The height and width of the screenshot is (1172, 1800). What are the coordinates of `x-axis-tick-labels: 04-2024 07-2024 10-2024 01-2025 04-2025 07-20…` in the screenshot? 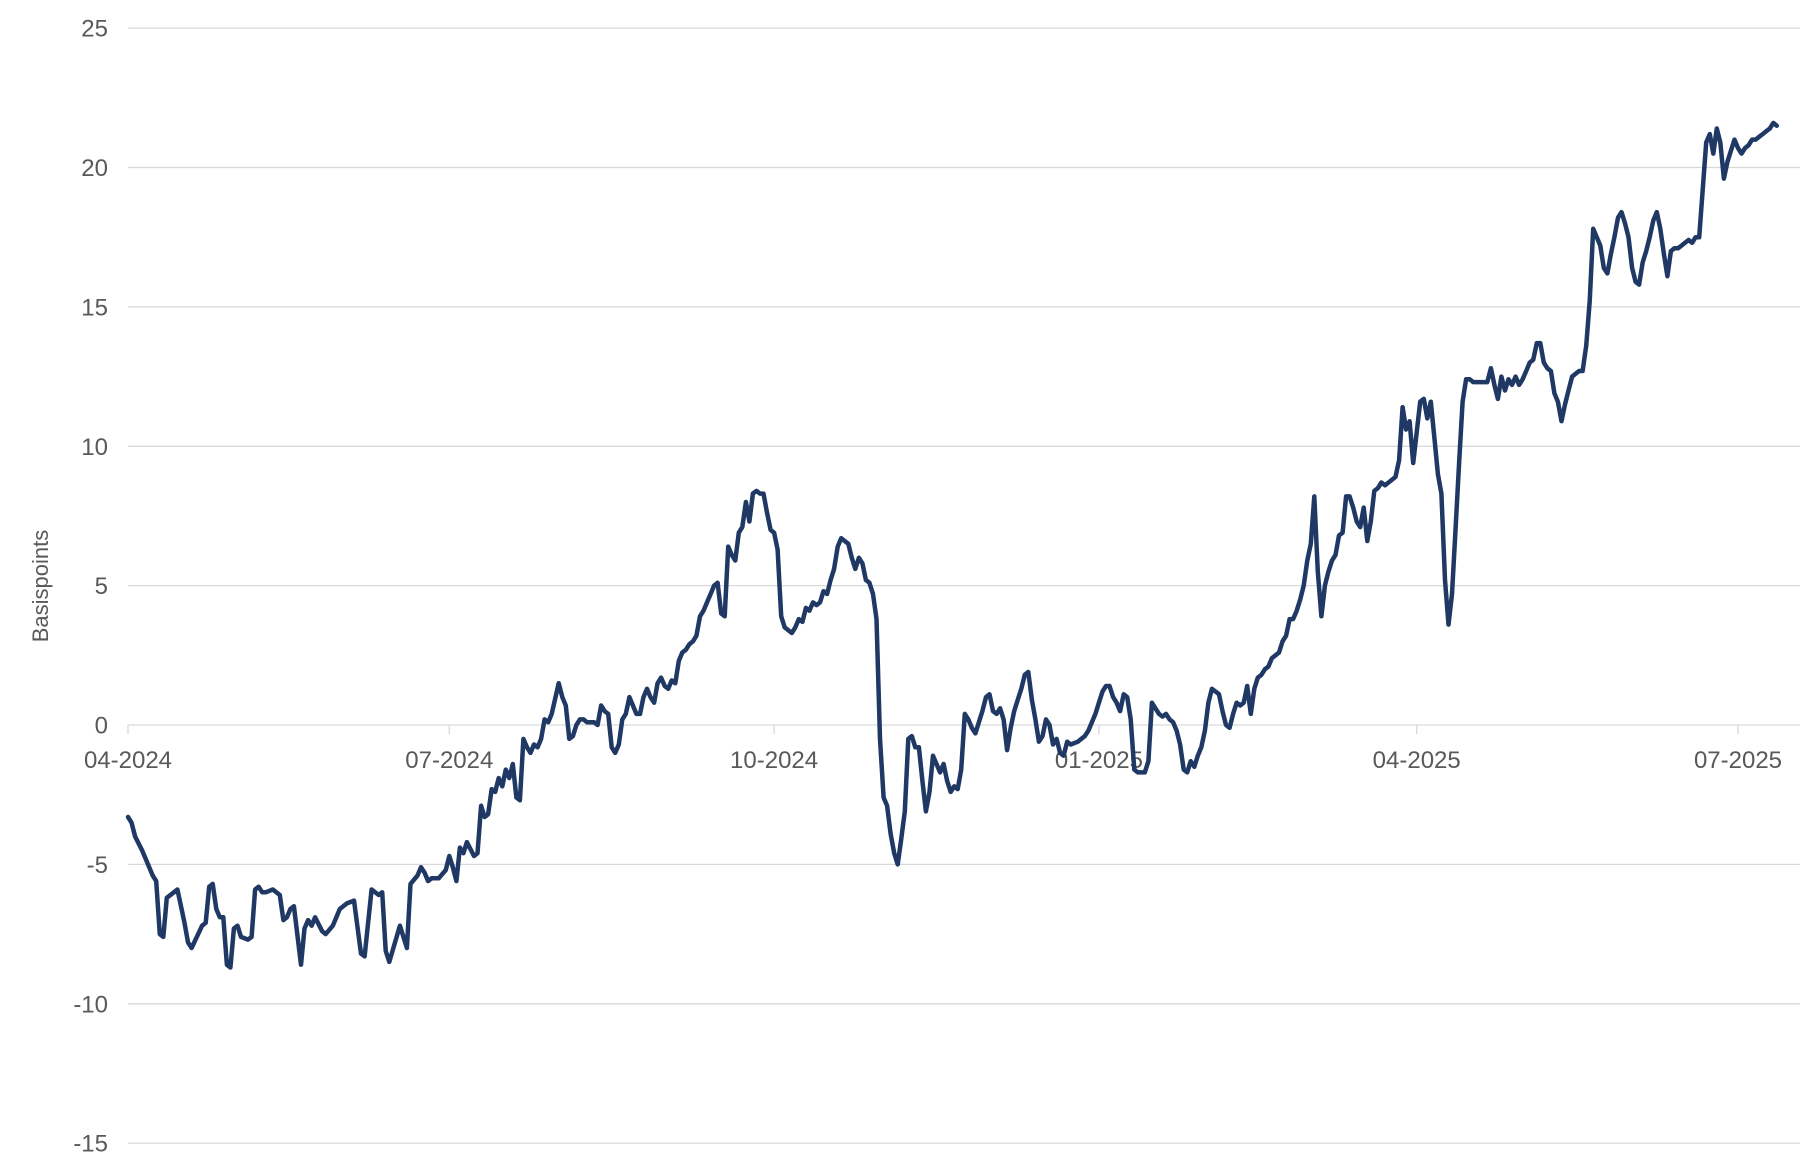 It's located at (933, 760).